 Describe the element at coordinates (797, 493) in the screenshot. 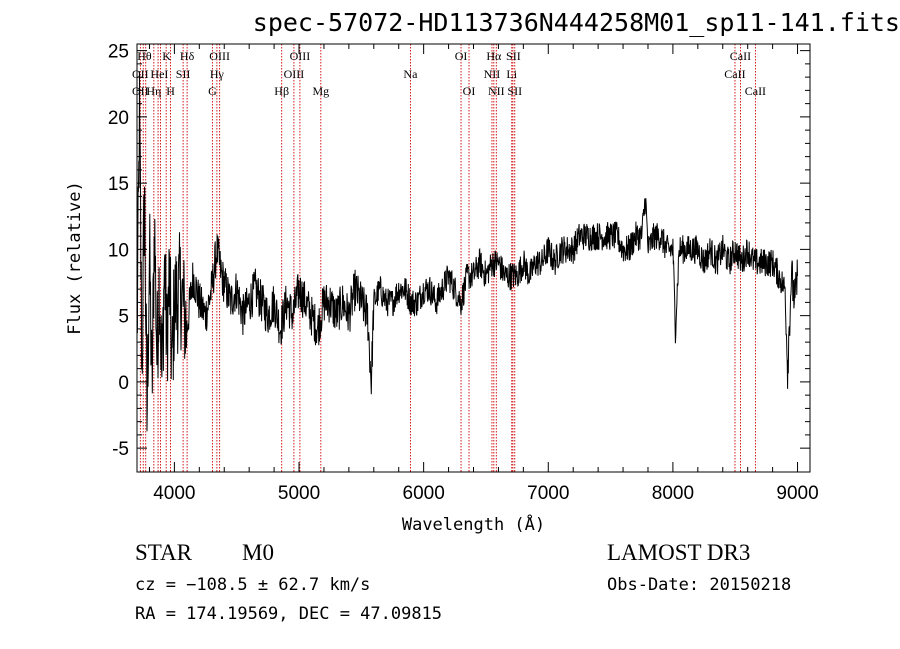

I see `x-tick-label-9000: 9000` at that location.